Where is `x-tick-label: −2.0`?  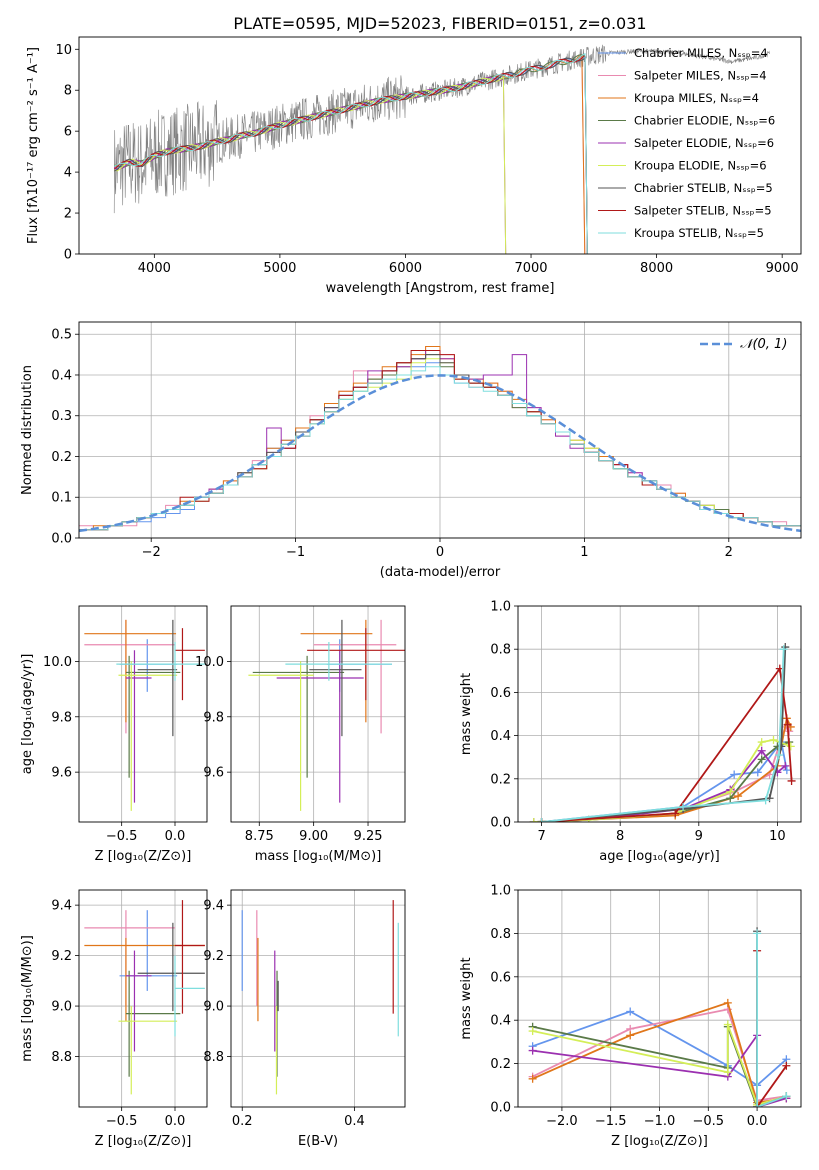 x-tick-label: −2.0 is located at coordinates (562, 1121).